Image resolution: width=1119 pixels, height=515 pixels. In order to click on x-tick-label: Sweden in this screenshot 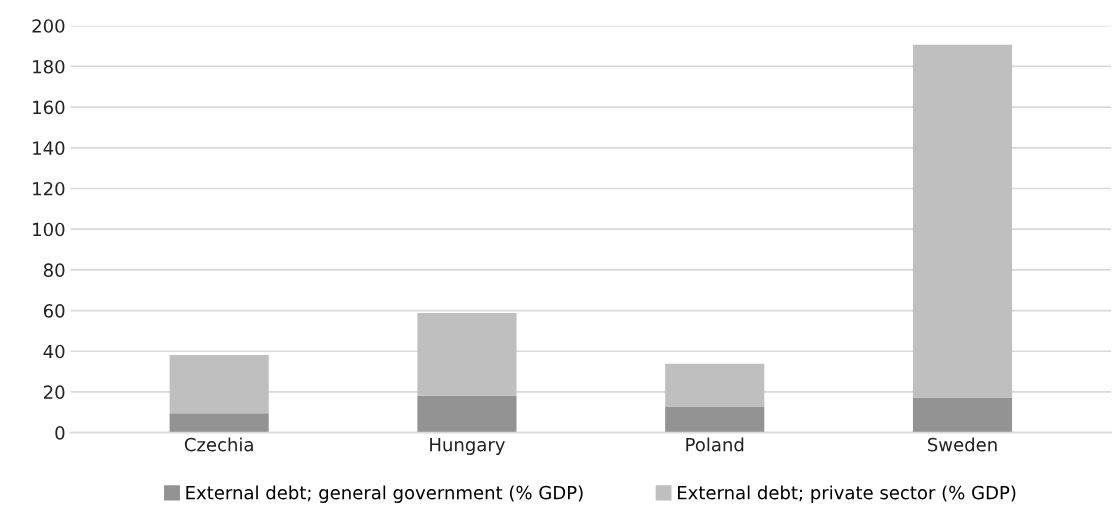, I will do `click(962, 444)`.